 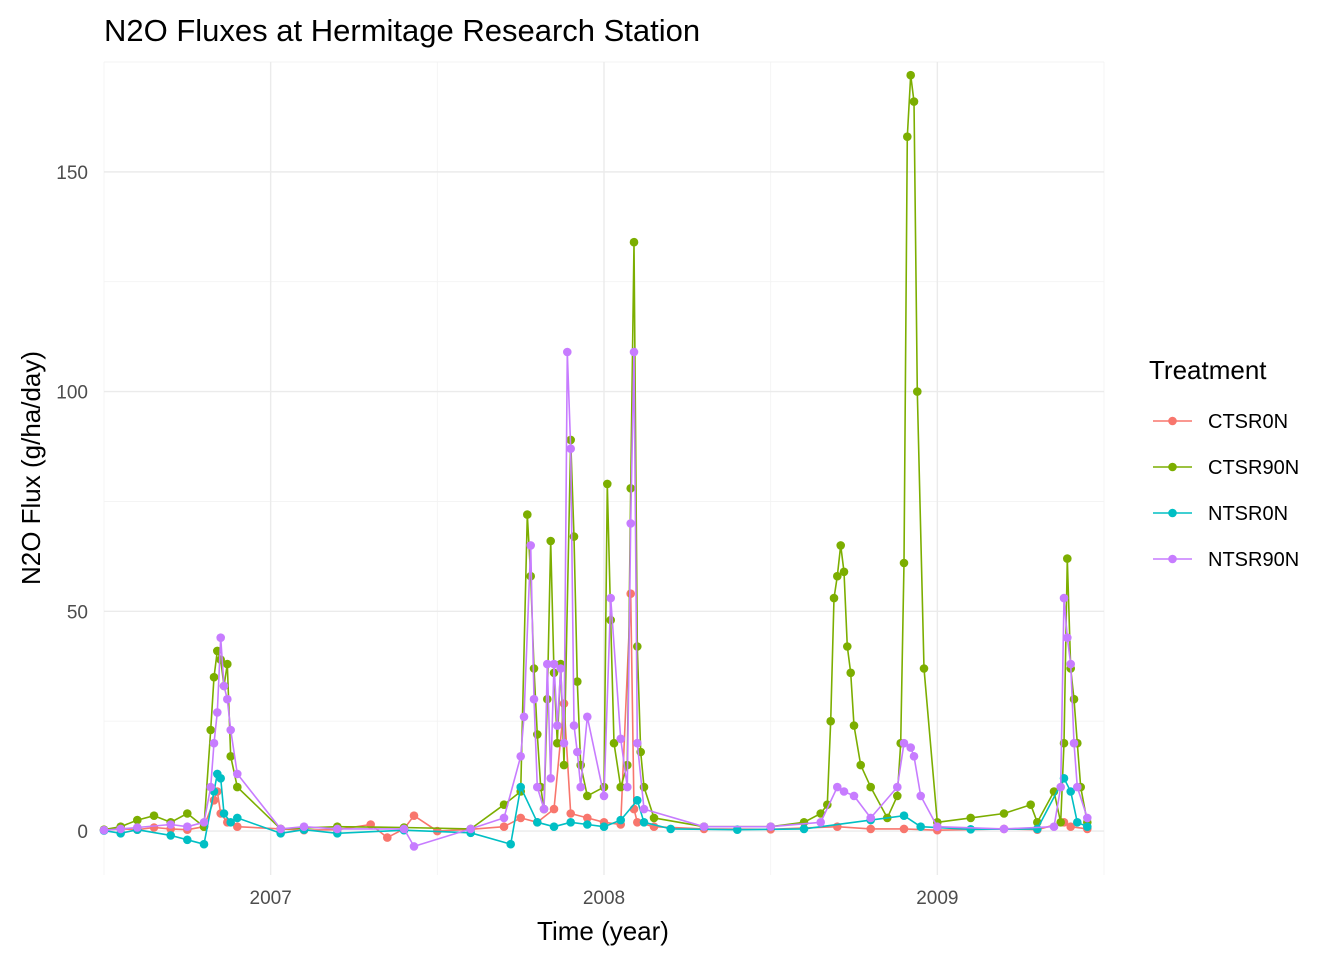 I want to click on legend: Treatment CTSR0N CTSR90N NTSR0N NTSR90N, so click(x=1224, y=463).